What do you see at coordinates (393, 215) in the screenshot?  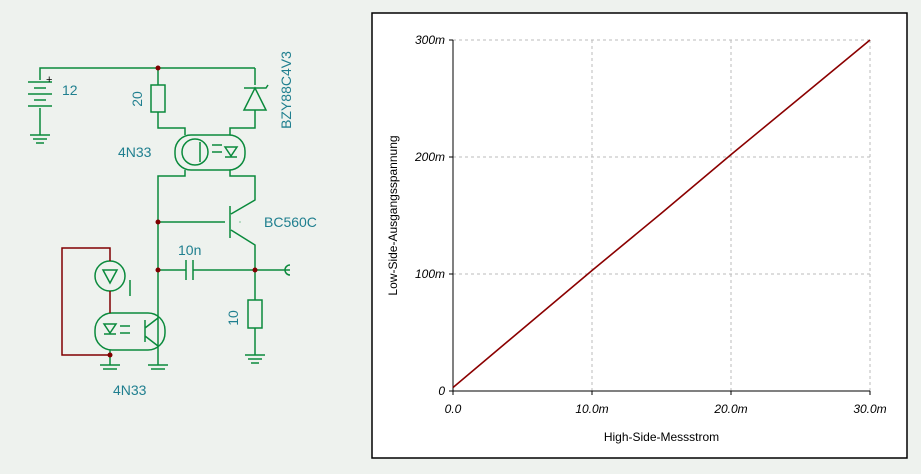 I see `y-axis-label: Low-Side-Ausgangsspannung` at bounding box center [393, 215].